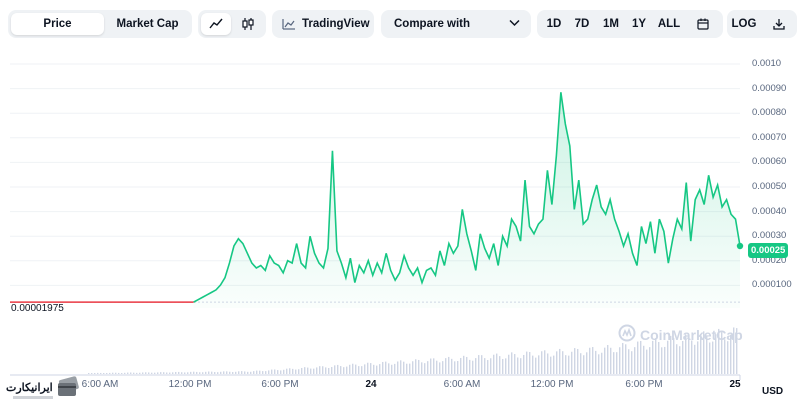 The image size is (800, 408). Describe the element at coordinates (248, 24) in the screenshot. I see `candlestick-icon` at that location.